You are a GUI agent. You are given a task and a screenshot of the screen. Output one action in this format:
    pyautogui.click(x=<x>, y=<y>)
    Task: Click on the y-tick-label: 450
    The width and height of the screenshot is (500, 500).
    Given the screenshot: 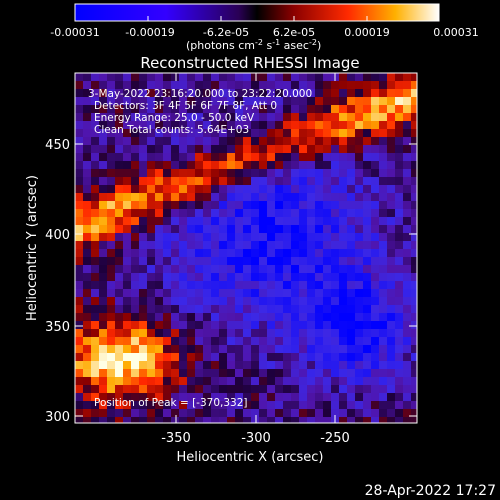 What is the action you would take?
    pyautogui.click(x=57, y=145)
    